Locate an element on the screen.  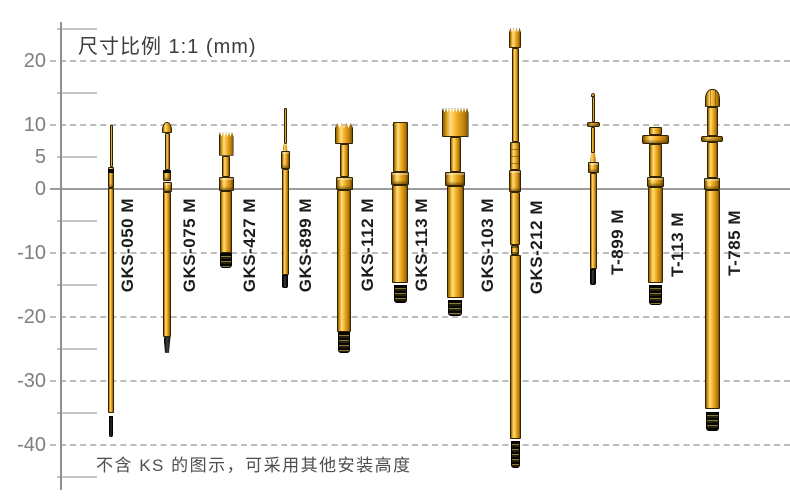
axis-tick-label: 20 is located at coordinates (34, 61).